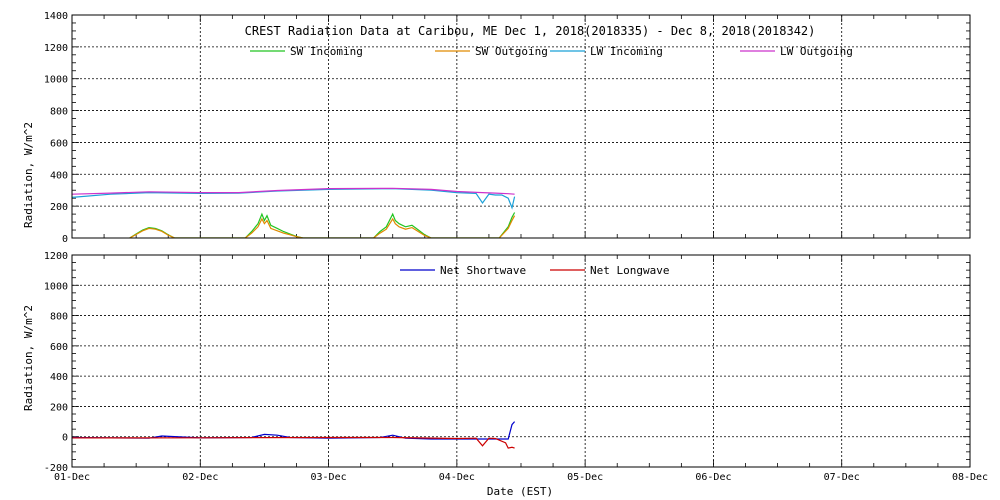  Describe the element at coordinates (293, 191) in the screenshot. I see `series-line-lw-outgoing` at that location.